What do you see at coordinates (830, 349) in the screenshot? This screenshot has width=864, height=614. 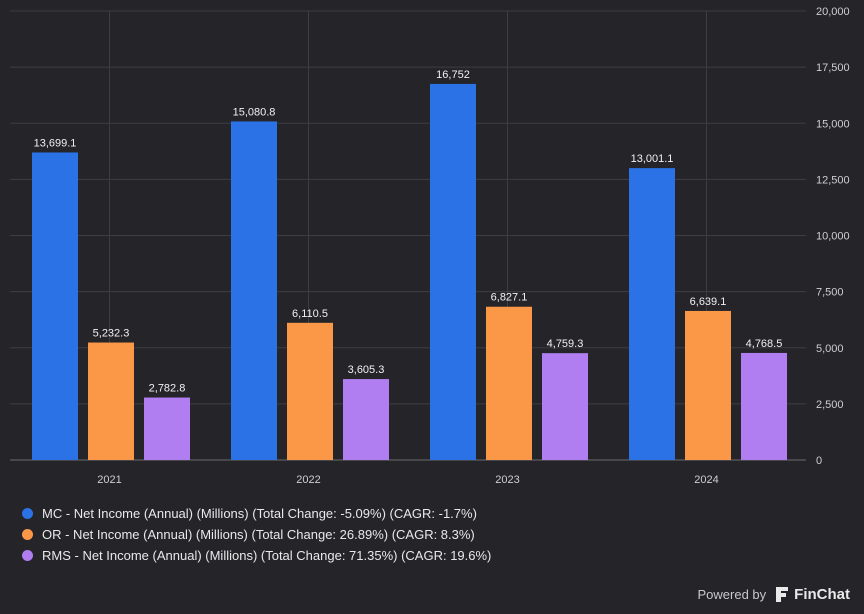 I see `y-tick-label: 5,000` at bounding box center [830, 349].